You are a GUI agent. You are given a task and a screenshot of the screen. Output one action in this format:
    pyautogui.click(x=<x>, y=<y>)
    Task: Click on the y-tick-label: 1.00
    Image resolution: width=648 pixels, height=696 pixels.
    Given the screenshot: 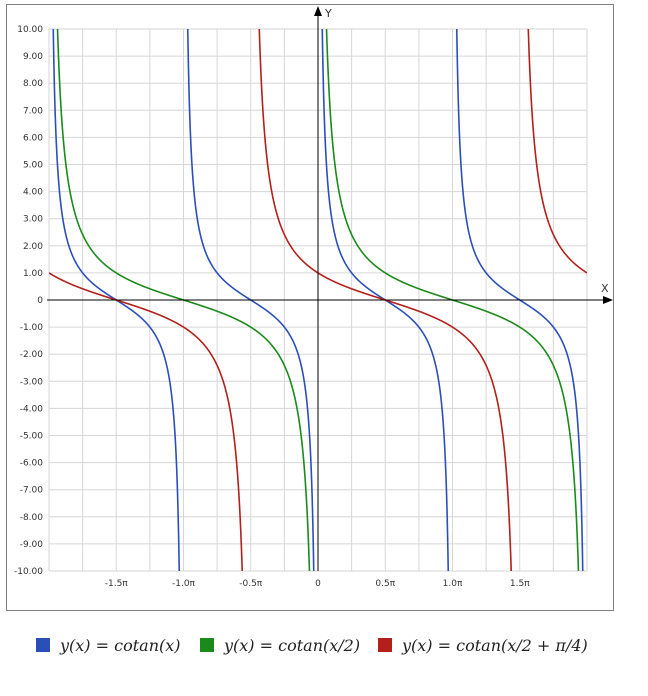 What is the action you would take?
    pyautogui.click(x=33, y=274)
    